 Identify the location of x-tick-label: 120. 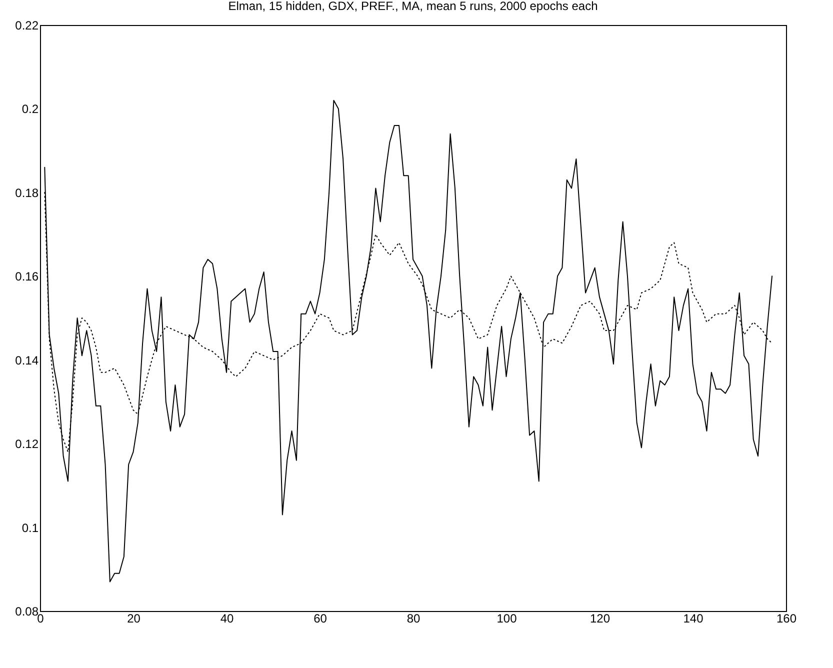
(600, 619).